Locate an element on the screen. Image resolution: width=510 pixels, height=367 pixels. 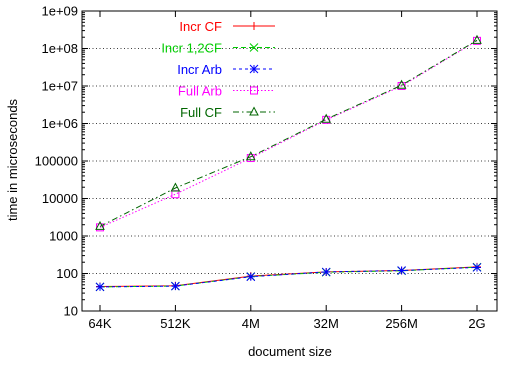
series-incr-cf is located at coordinates (288, 276).